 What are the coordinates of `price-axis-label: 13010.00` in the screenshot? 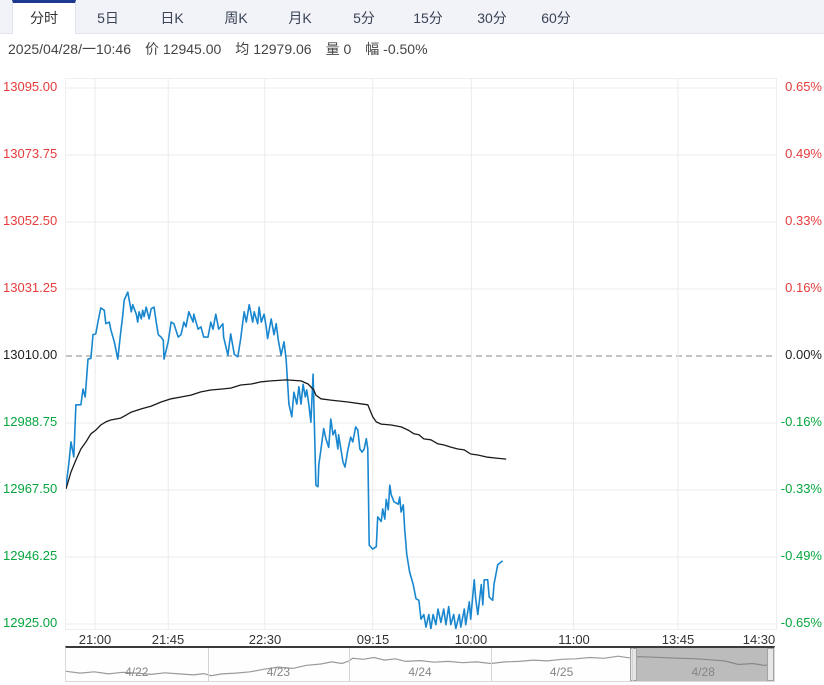 It's located at (30, 354).